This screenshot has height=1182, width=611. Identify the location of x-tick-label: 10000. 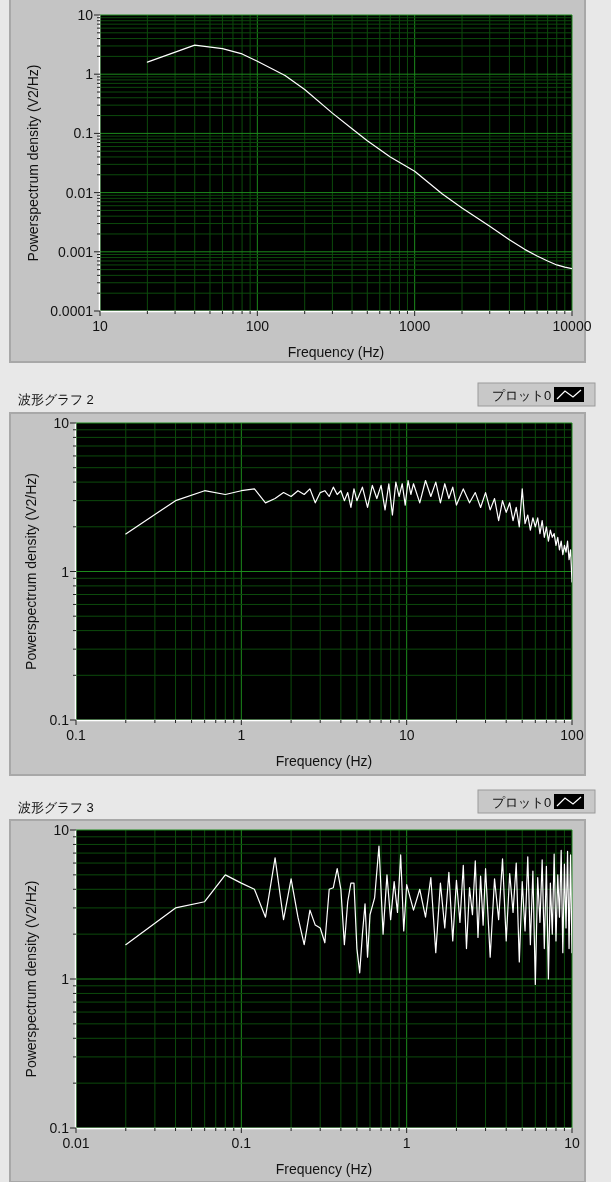
(572, 326).